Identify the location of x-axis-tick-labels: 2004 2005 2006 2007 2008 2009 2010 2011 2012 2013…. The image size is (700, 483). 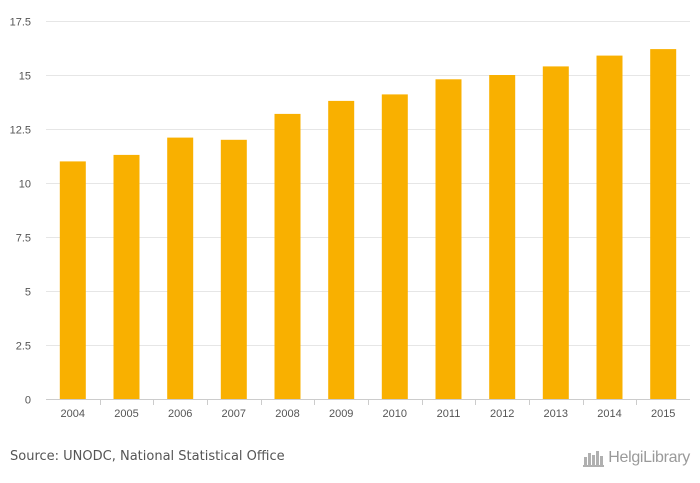
(368, 409).